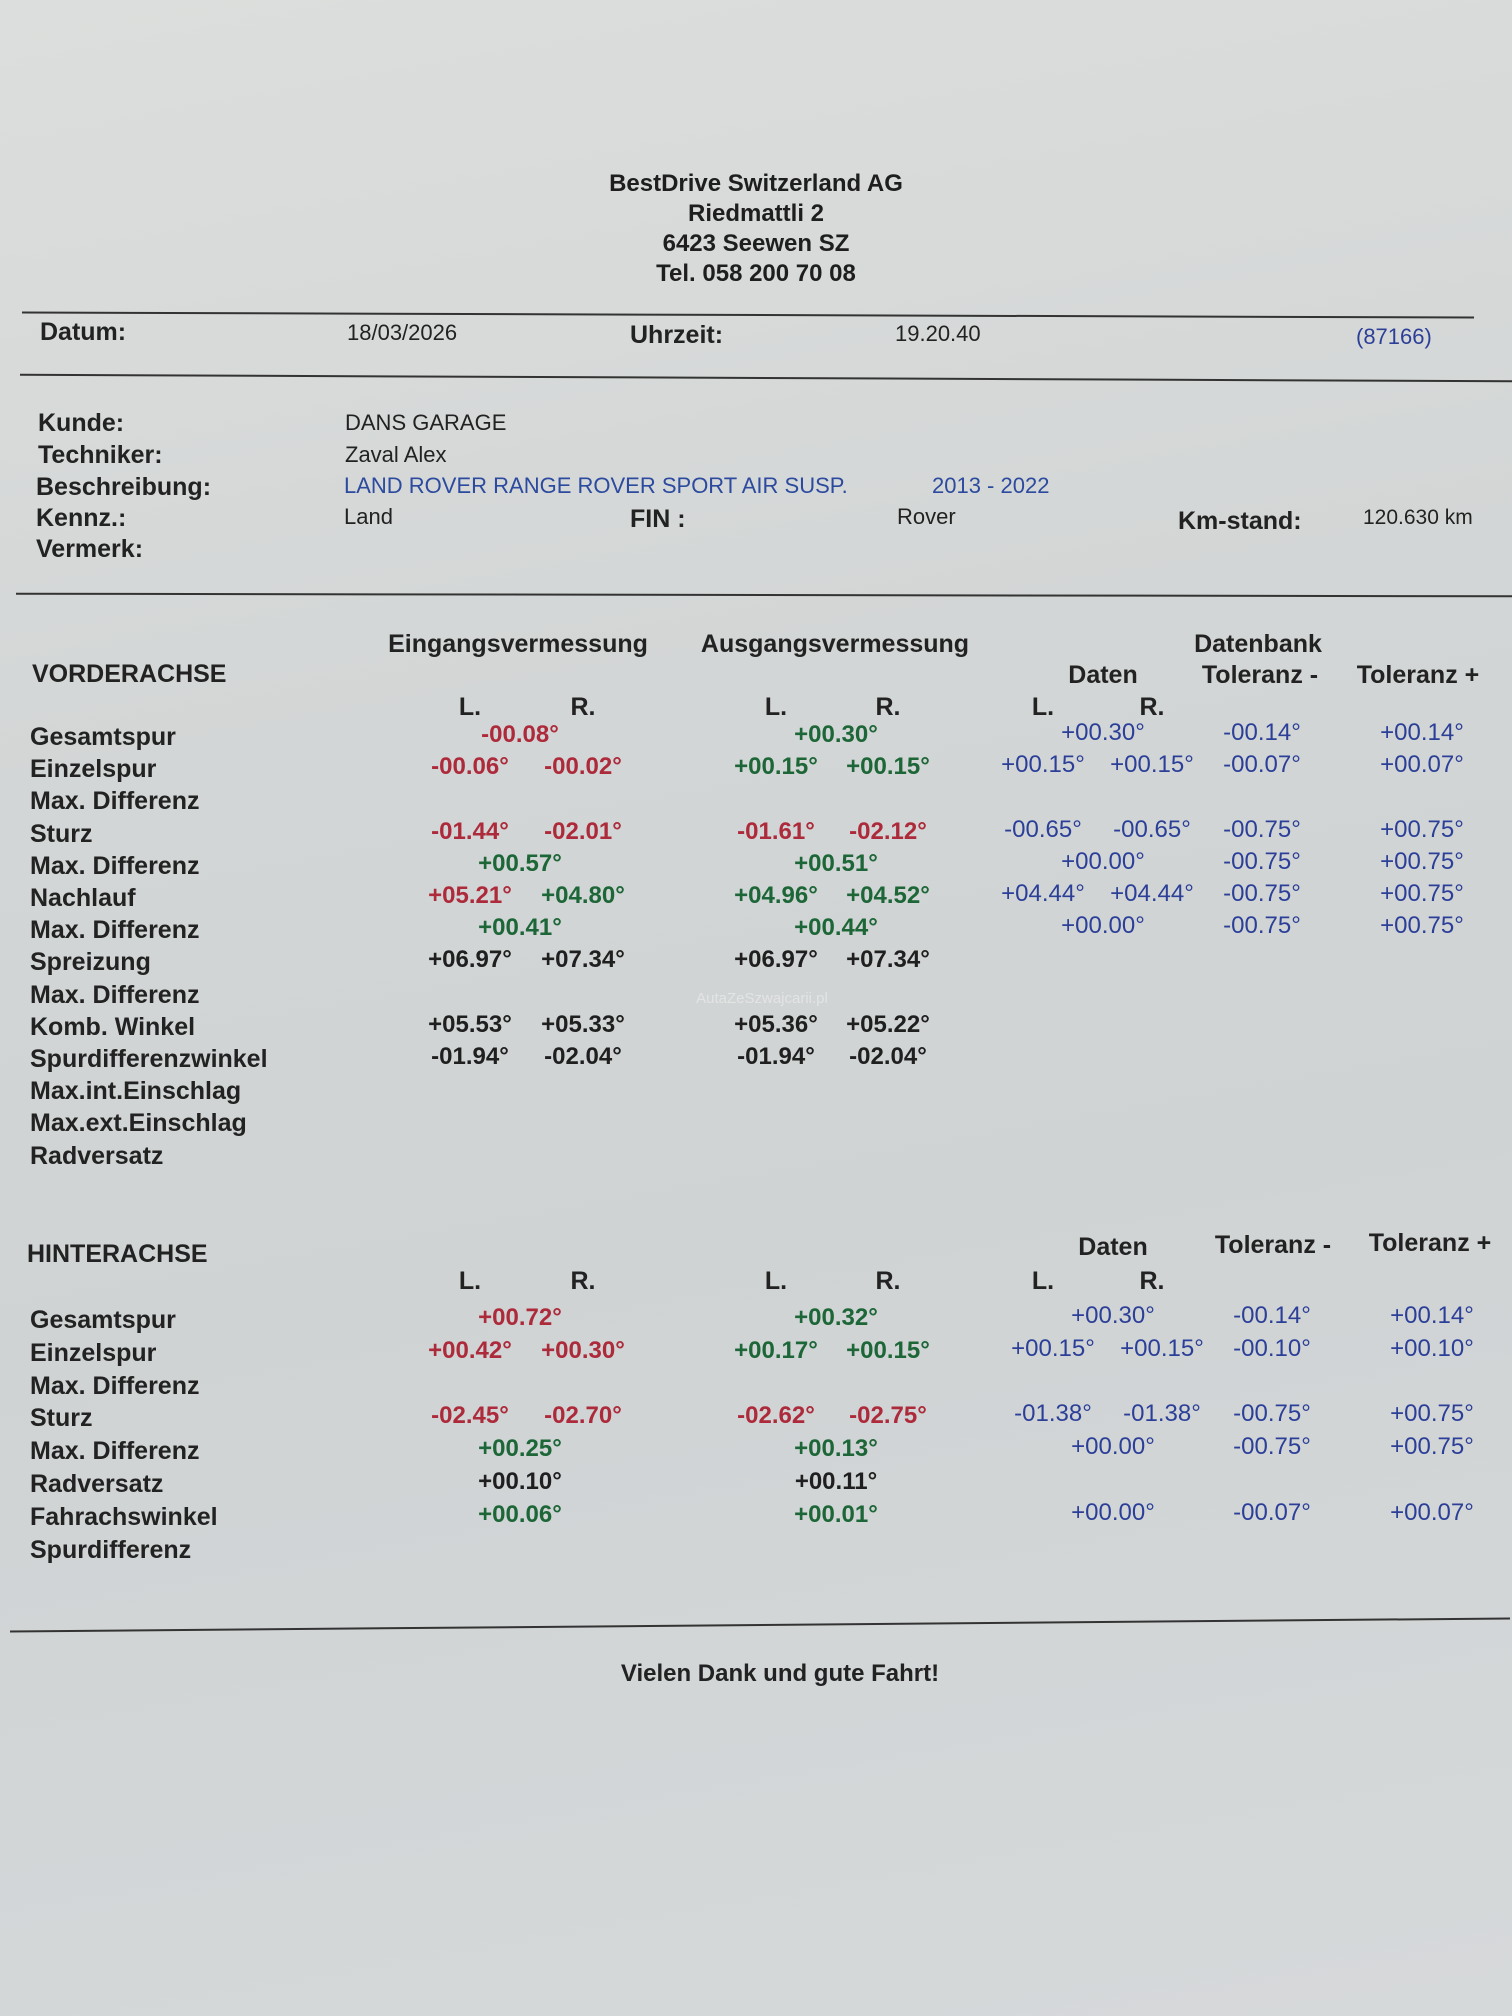  Describe the element at coordinates (583, 1024) in the screenshot. I see `measurement-ein-r: +05.33°` at that location.